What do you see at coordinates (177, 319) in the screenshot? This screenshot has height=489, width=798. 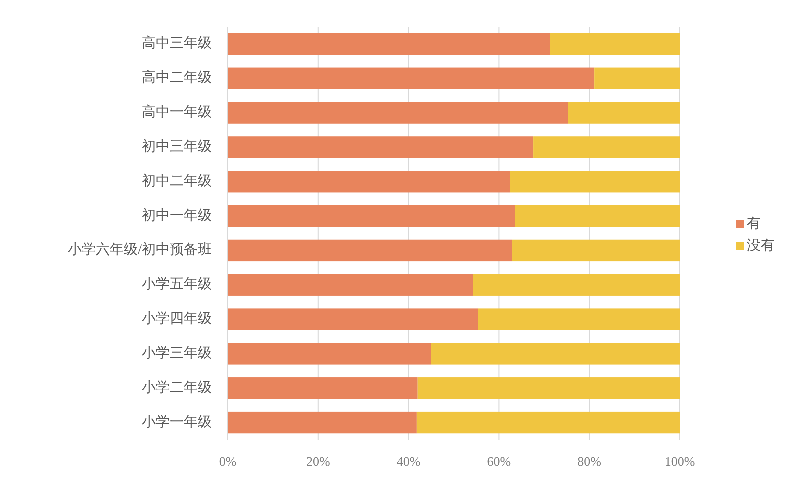 I see `y-tick-label: 小学四年级` at bounding box center [177, 319].